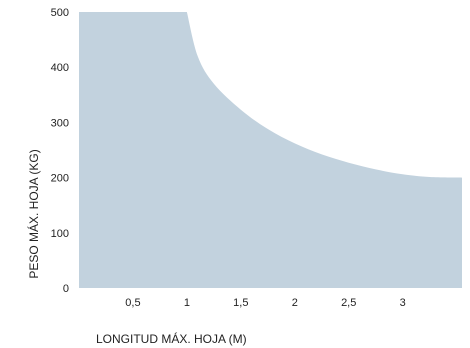  Describe the element at coordinates (60, 123) in the screenshot. I see `y-tick-label: 300` at that location.